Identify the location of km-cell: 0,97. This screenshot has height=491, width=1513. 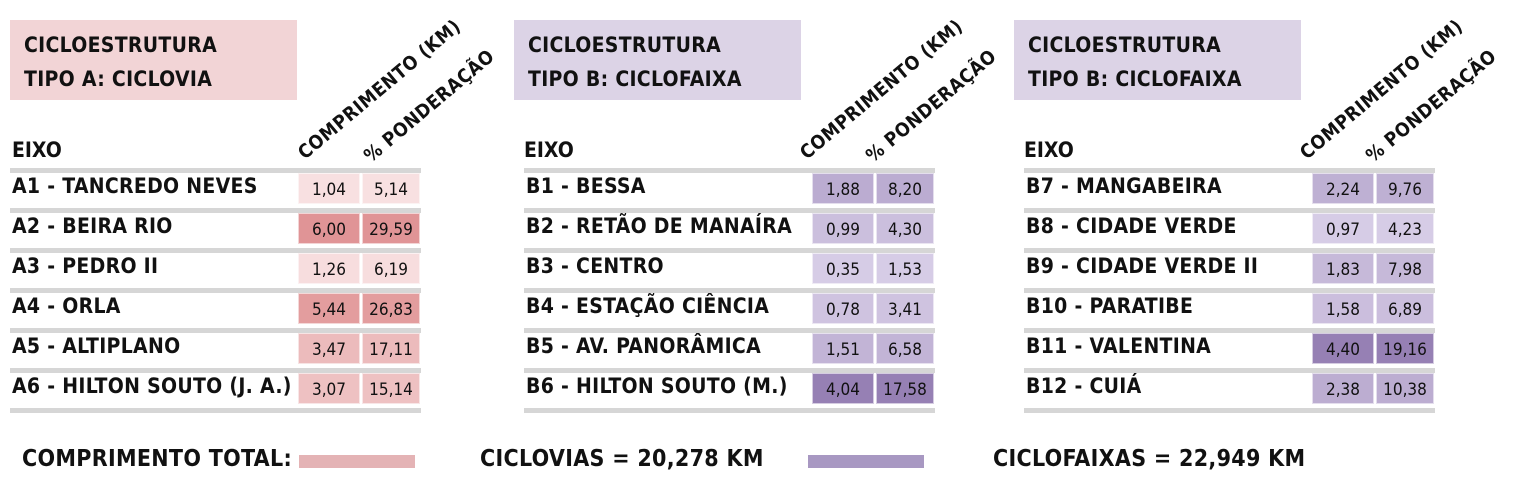
(1343, 228).